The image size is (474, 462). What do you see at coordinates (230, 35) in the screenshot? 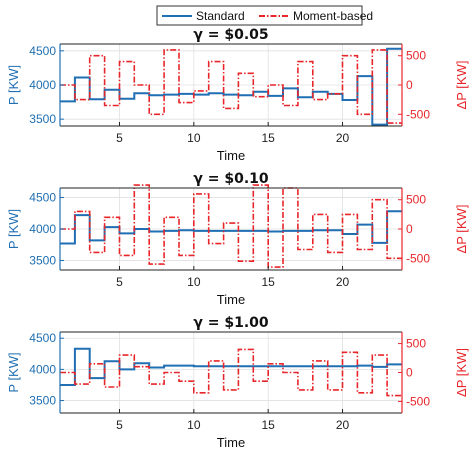
I see `chart-title: γ = $0.05` at bounding box center [230, 35].